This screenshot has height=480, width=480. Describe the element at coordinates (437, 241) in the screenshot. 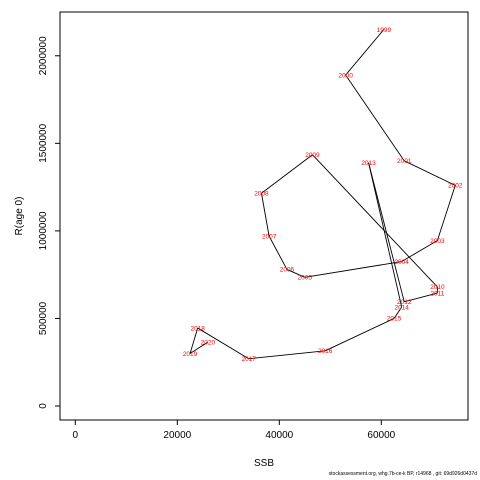

I see `point-label-2003: 2003` at that location.